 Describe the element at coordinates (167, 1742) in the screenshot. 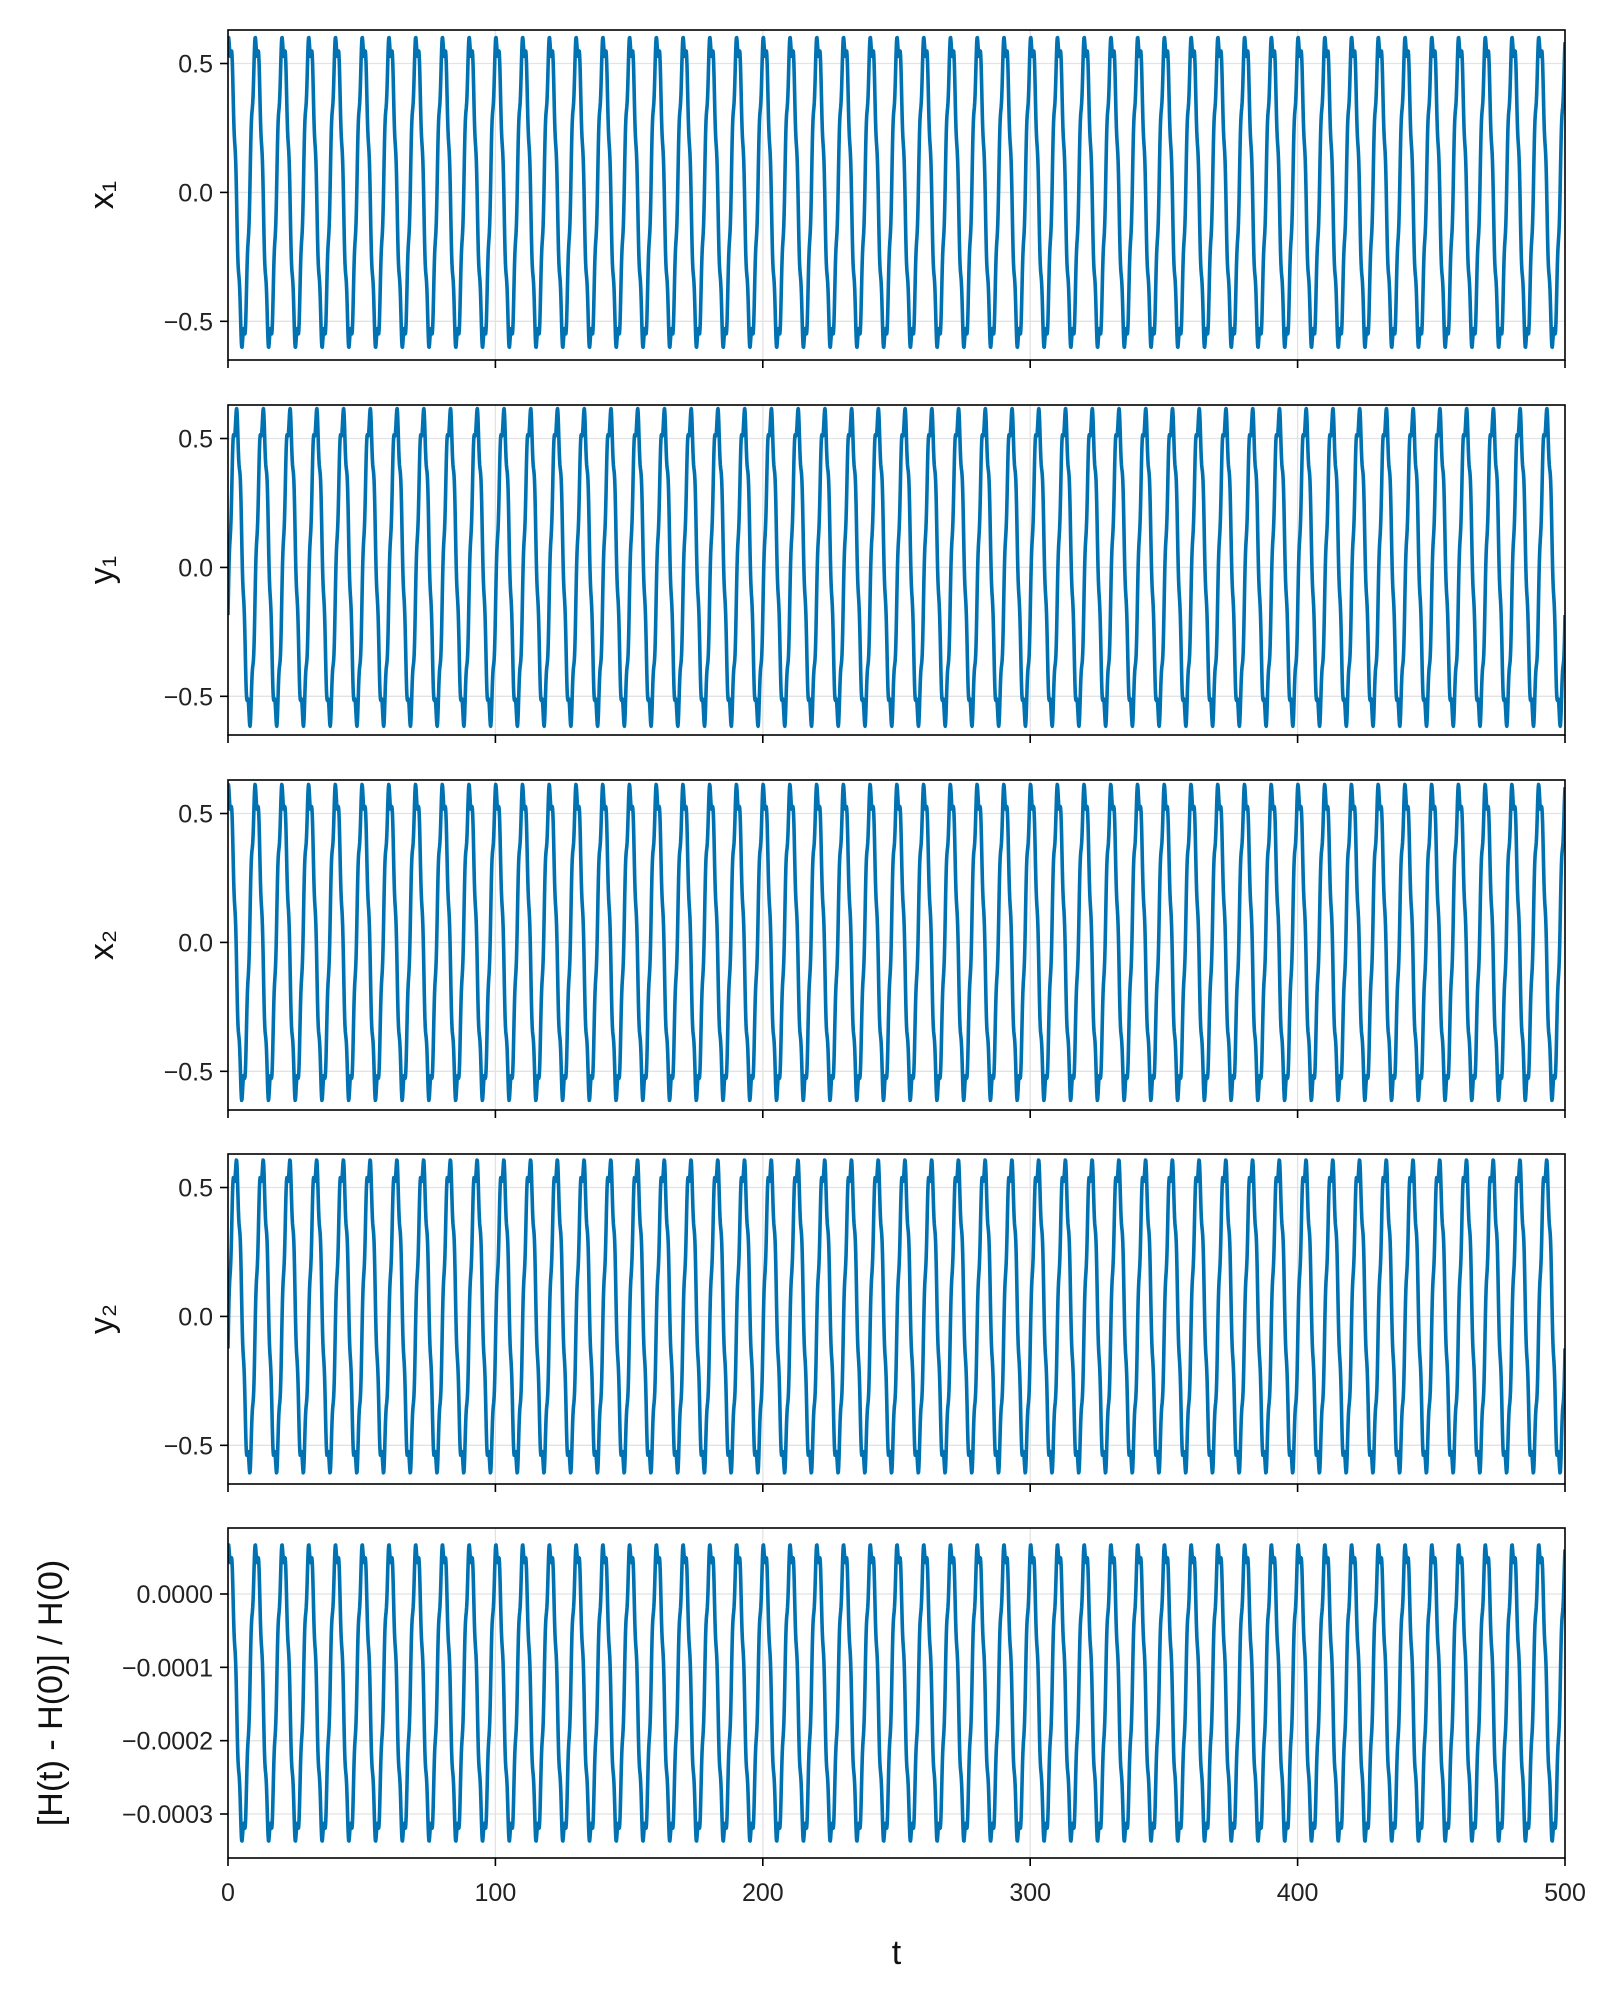

I see `y-tick-label: −0.0002` at that location.